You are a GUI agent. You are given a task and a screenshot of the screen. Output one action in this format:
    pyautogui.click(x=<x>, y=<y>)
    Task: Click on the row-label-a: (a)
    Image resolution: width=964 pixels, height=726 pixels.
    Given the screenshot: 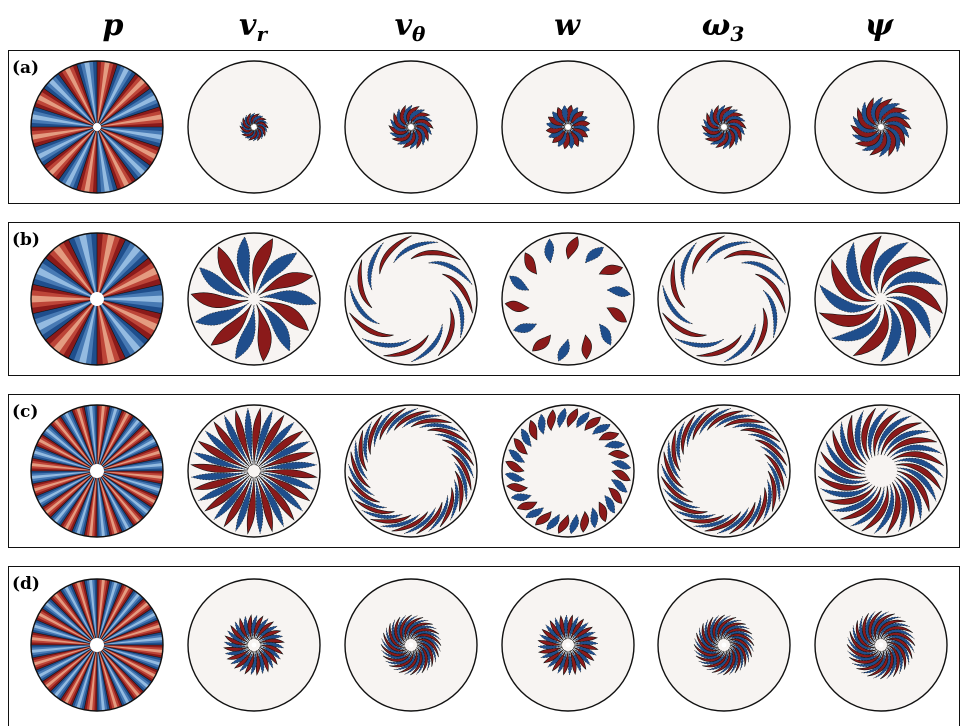 What is the action you would take?
    pyautogui.click(x=26, y=68)
    